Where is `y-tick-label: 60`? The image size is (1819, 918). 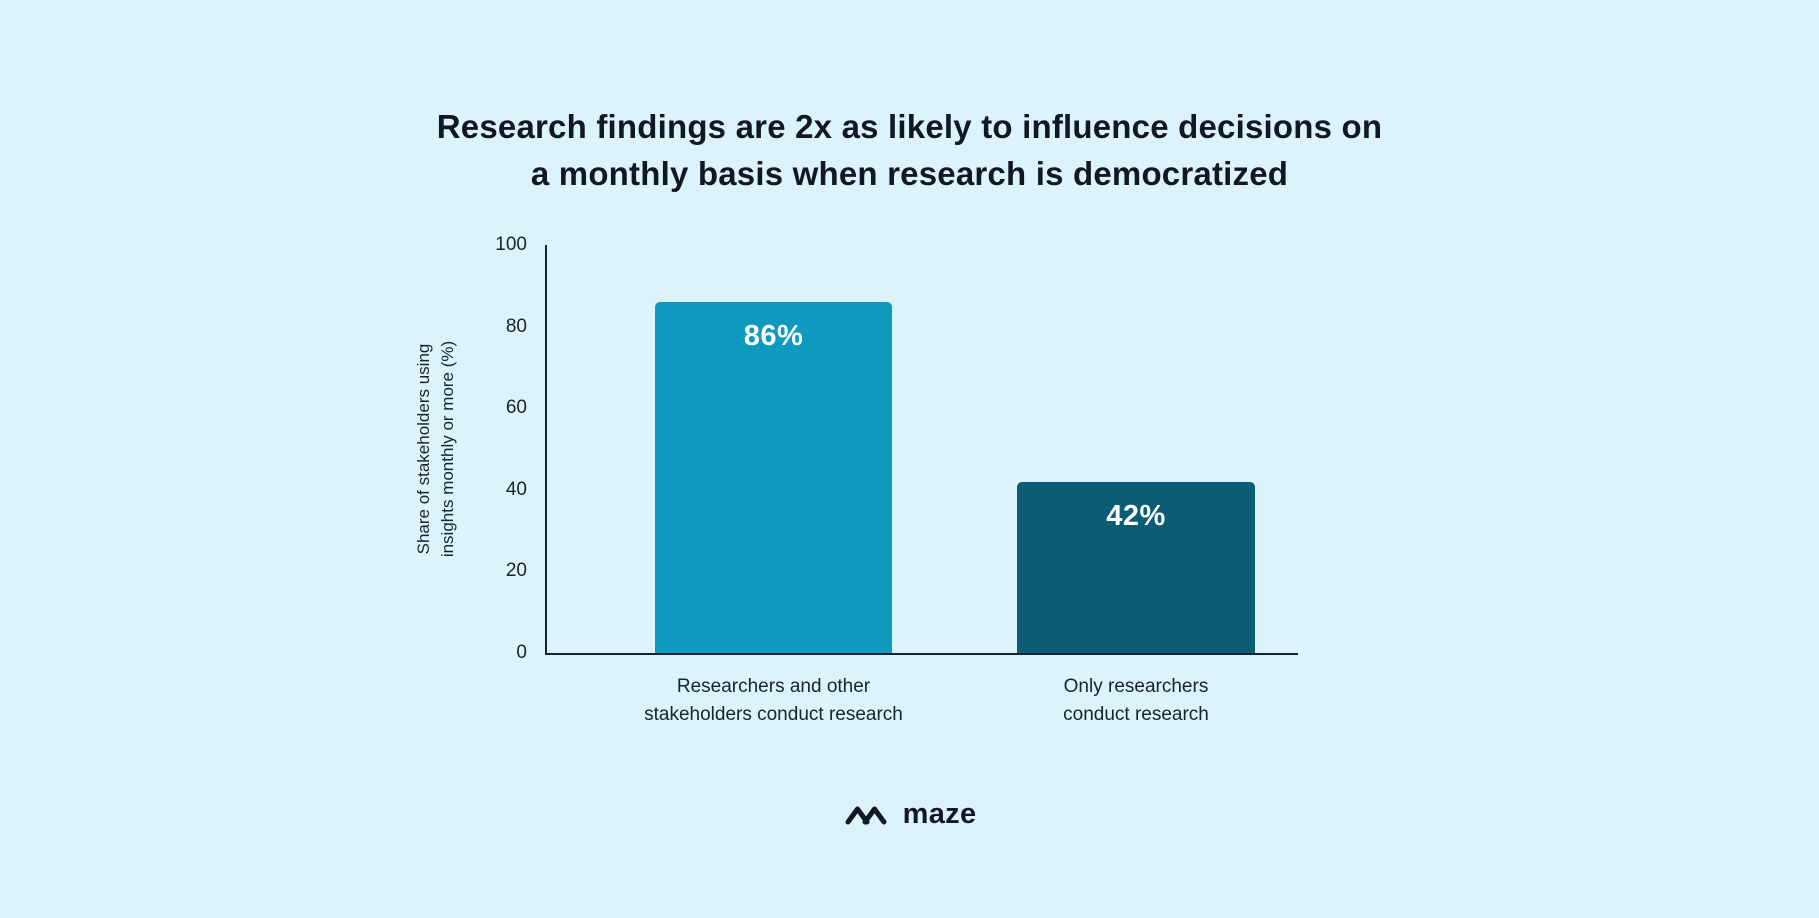
y-tick-label: 60 is located at coordinates (516, 408).